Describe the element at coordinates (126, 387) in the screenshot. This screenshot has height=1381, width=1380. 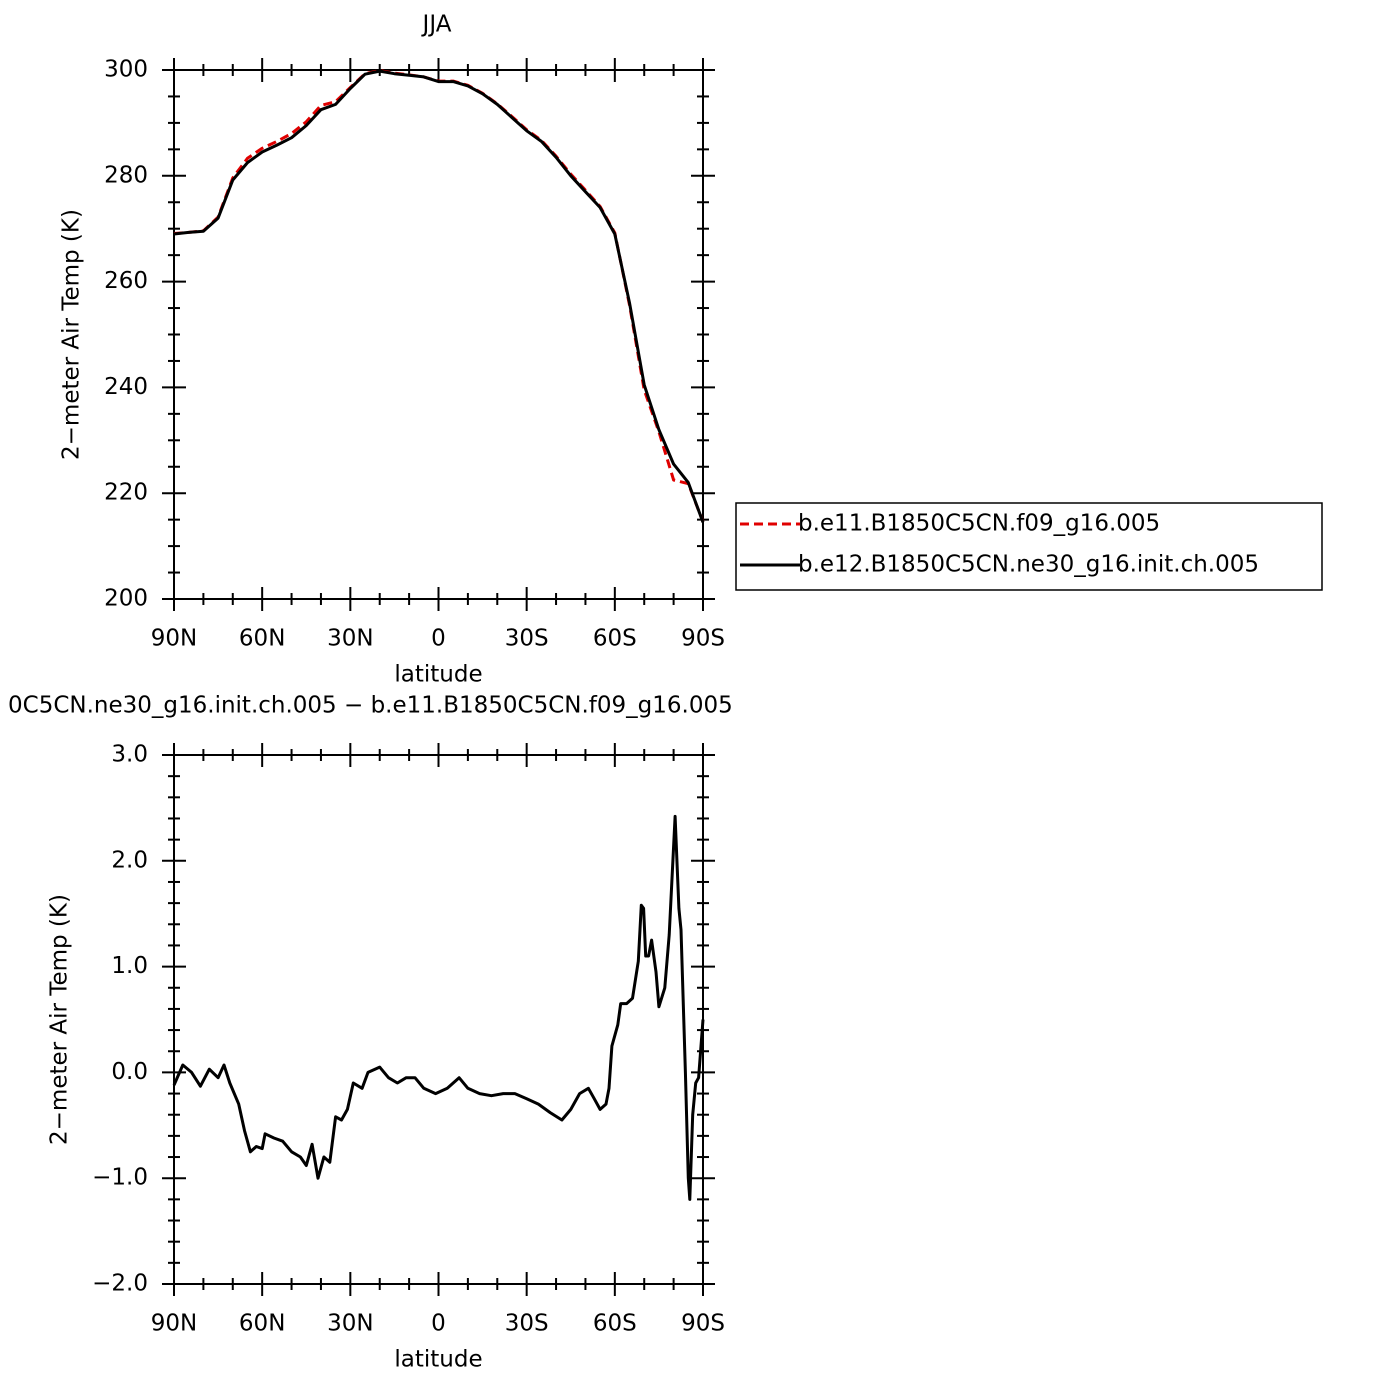
I see `y-tick-label: 240` at that location.